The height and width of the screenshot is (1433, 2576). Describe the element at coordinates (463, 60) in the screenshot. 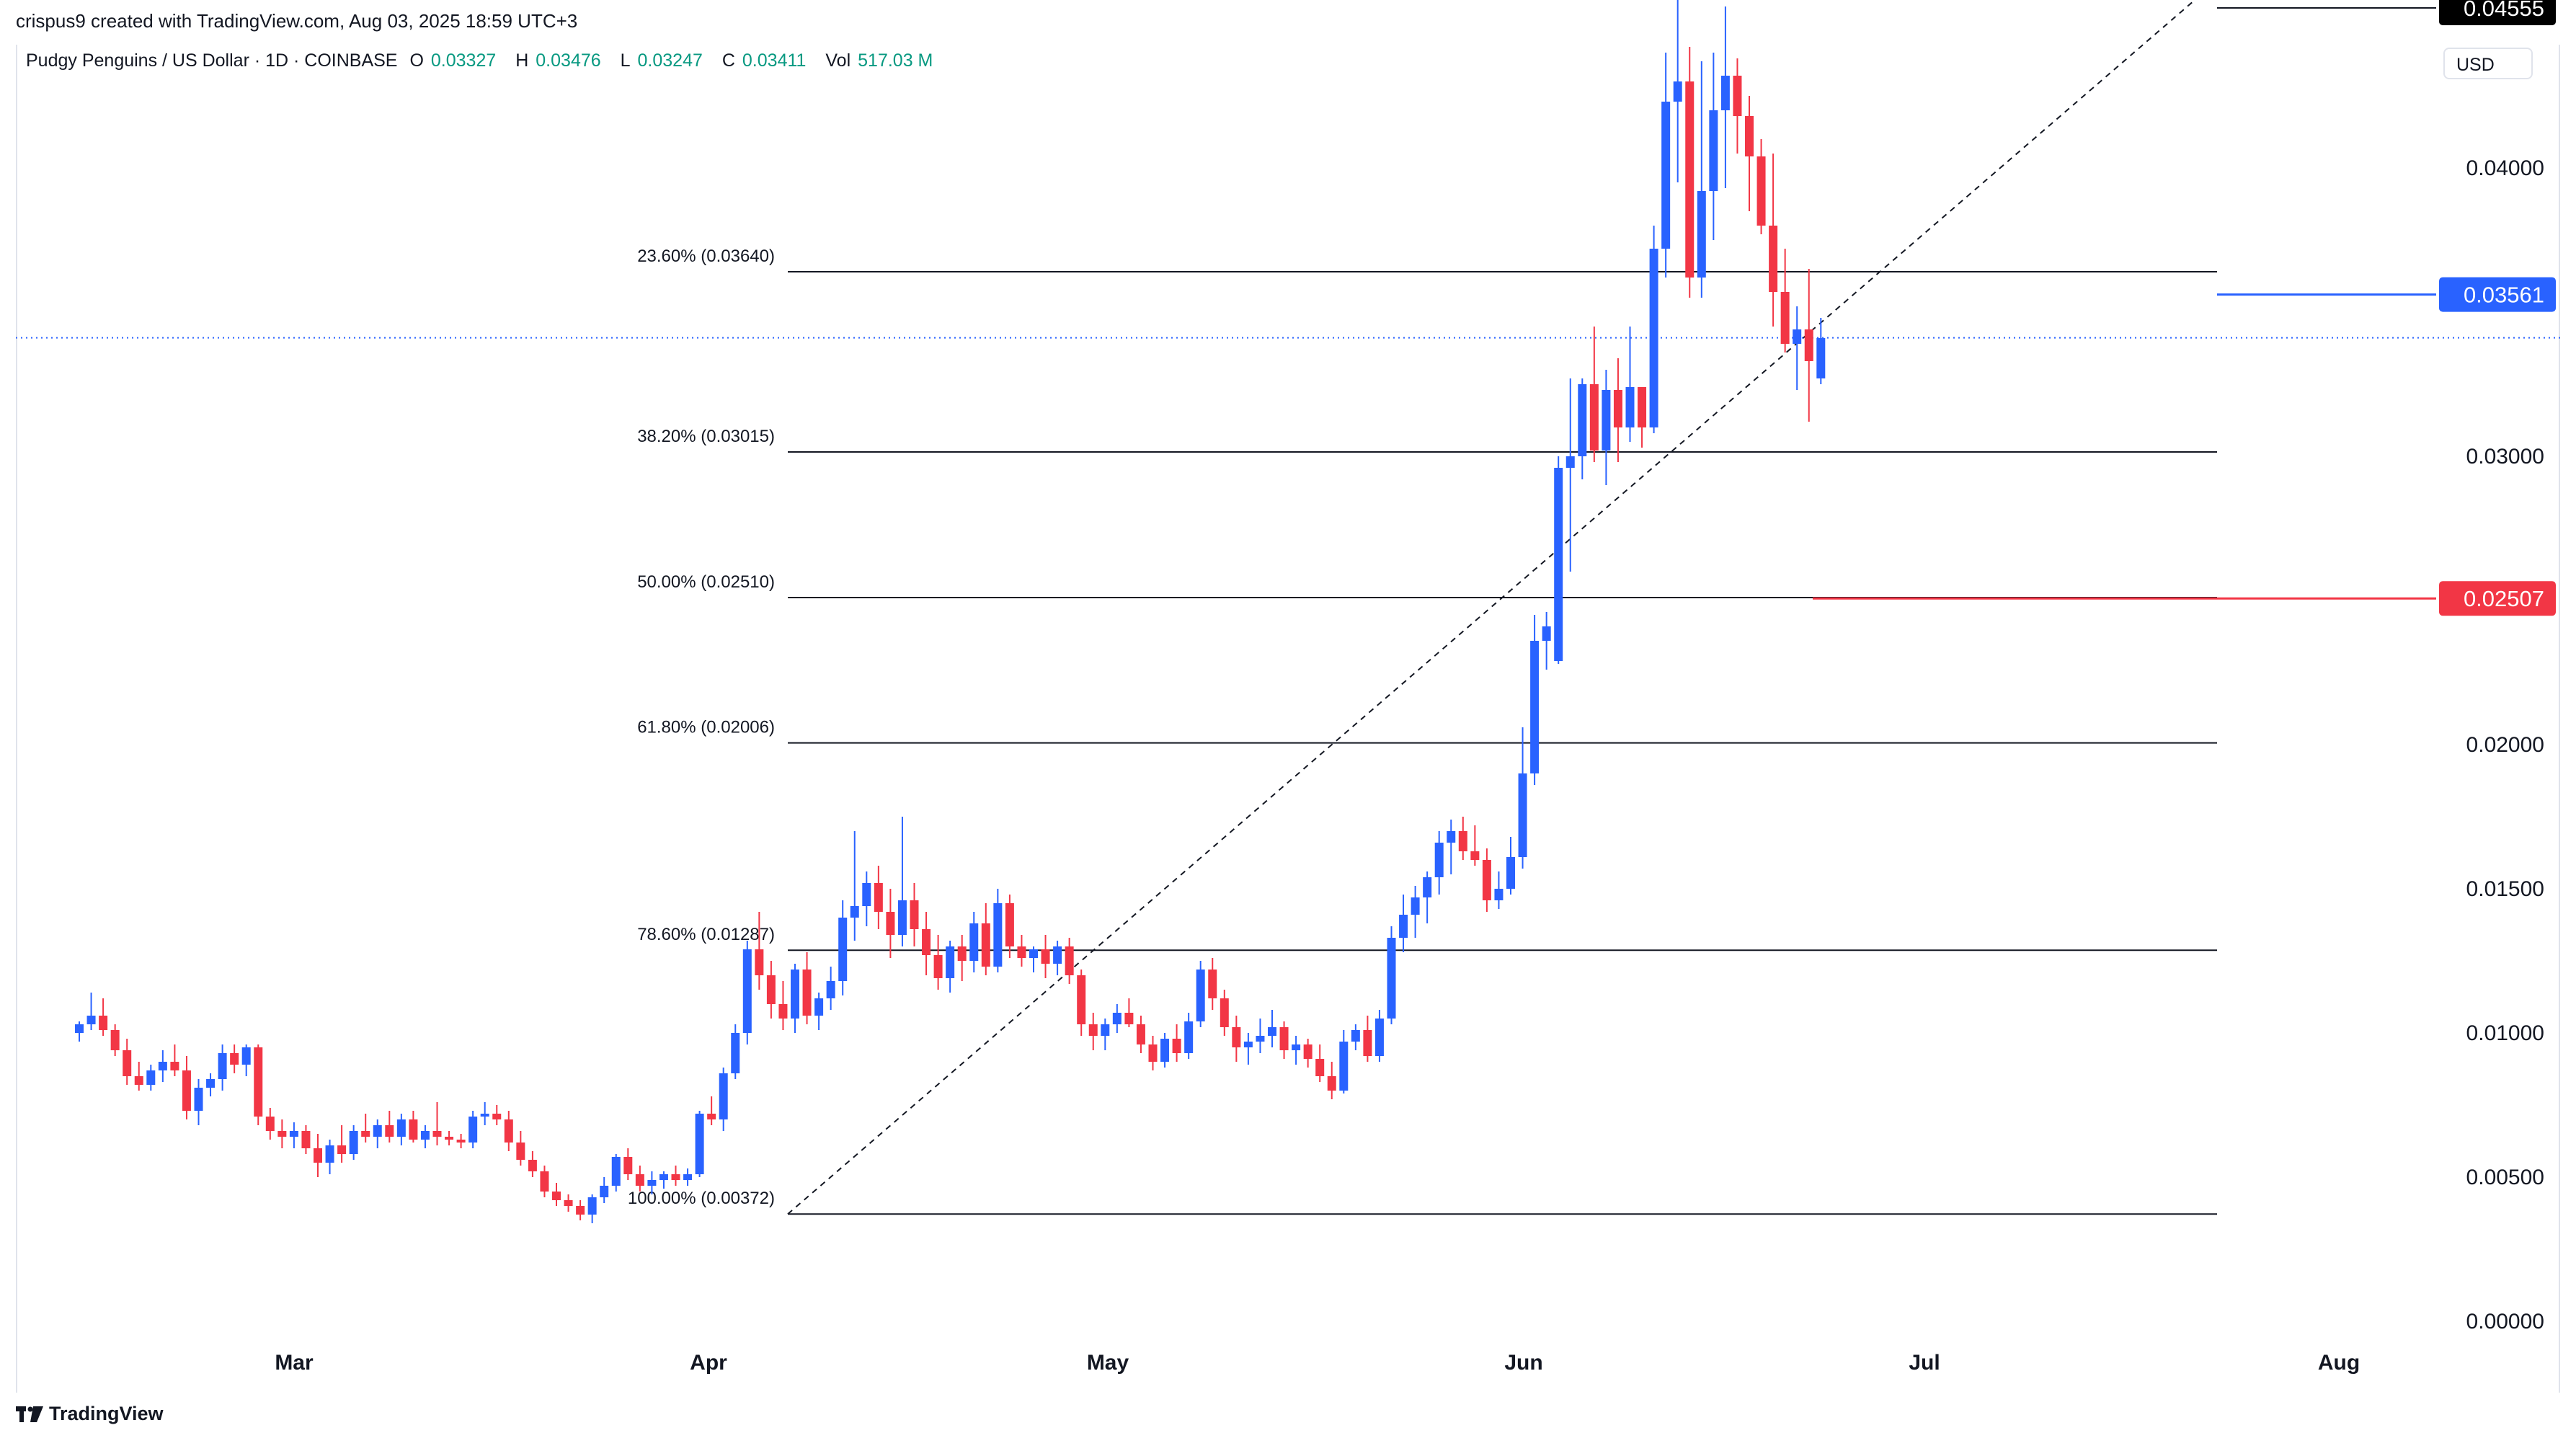

I see `open-value: 0.03327` at that location.